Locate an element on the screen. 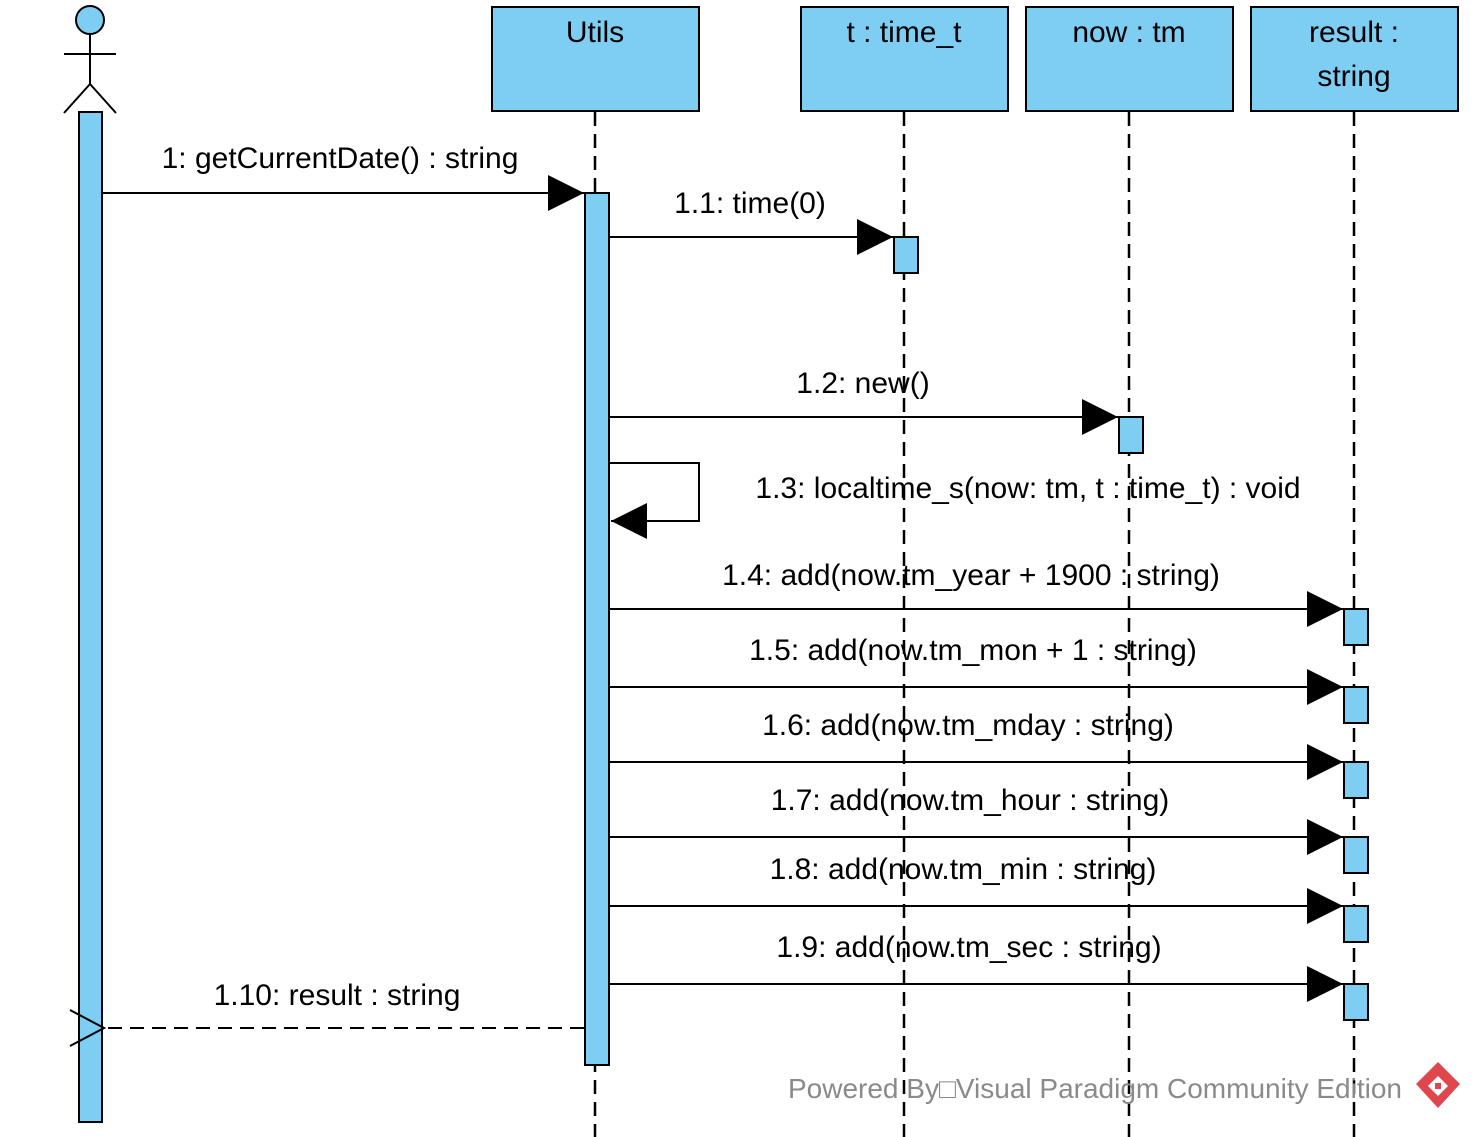  actor-figure is located at coordinates (90, 59).